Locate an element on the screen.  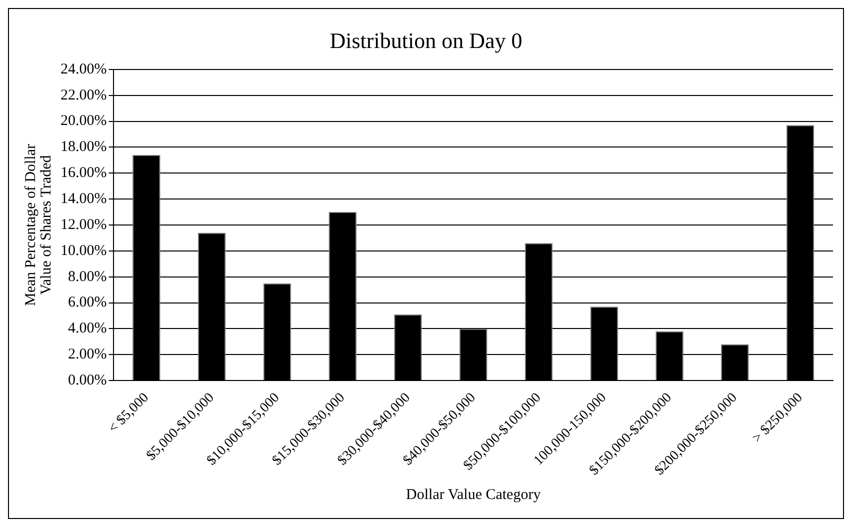
x-axis-title: Dollar Value Category is located at coordinates (474, 494).